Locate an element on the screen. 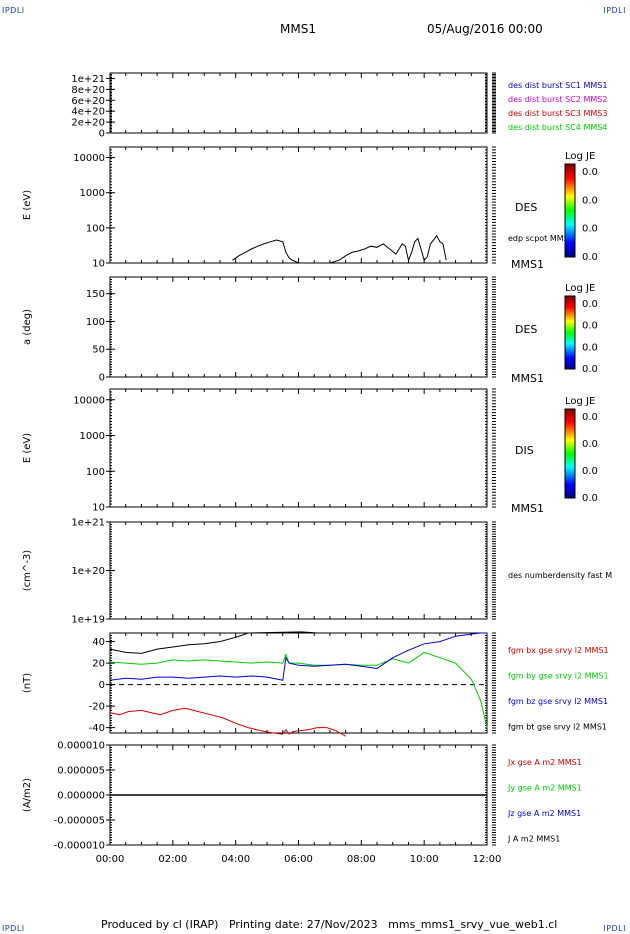 The height and width of the screenshot is (934, 630). series-line-bz is located at coordinates (298, 656).